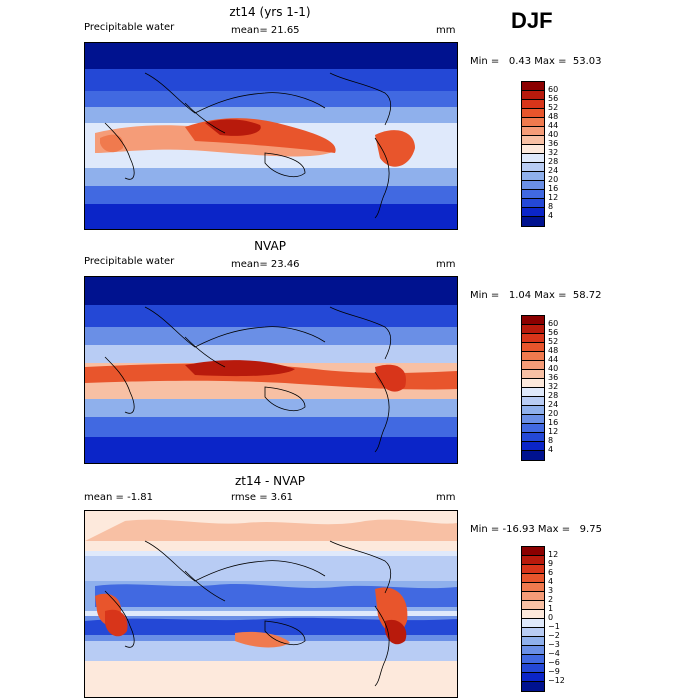  Describe the element at coordinates (554, 635) in the screenshot. I see `colorbar-tick-label: −2` at that location.